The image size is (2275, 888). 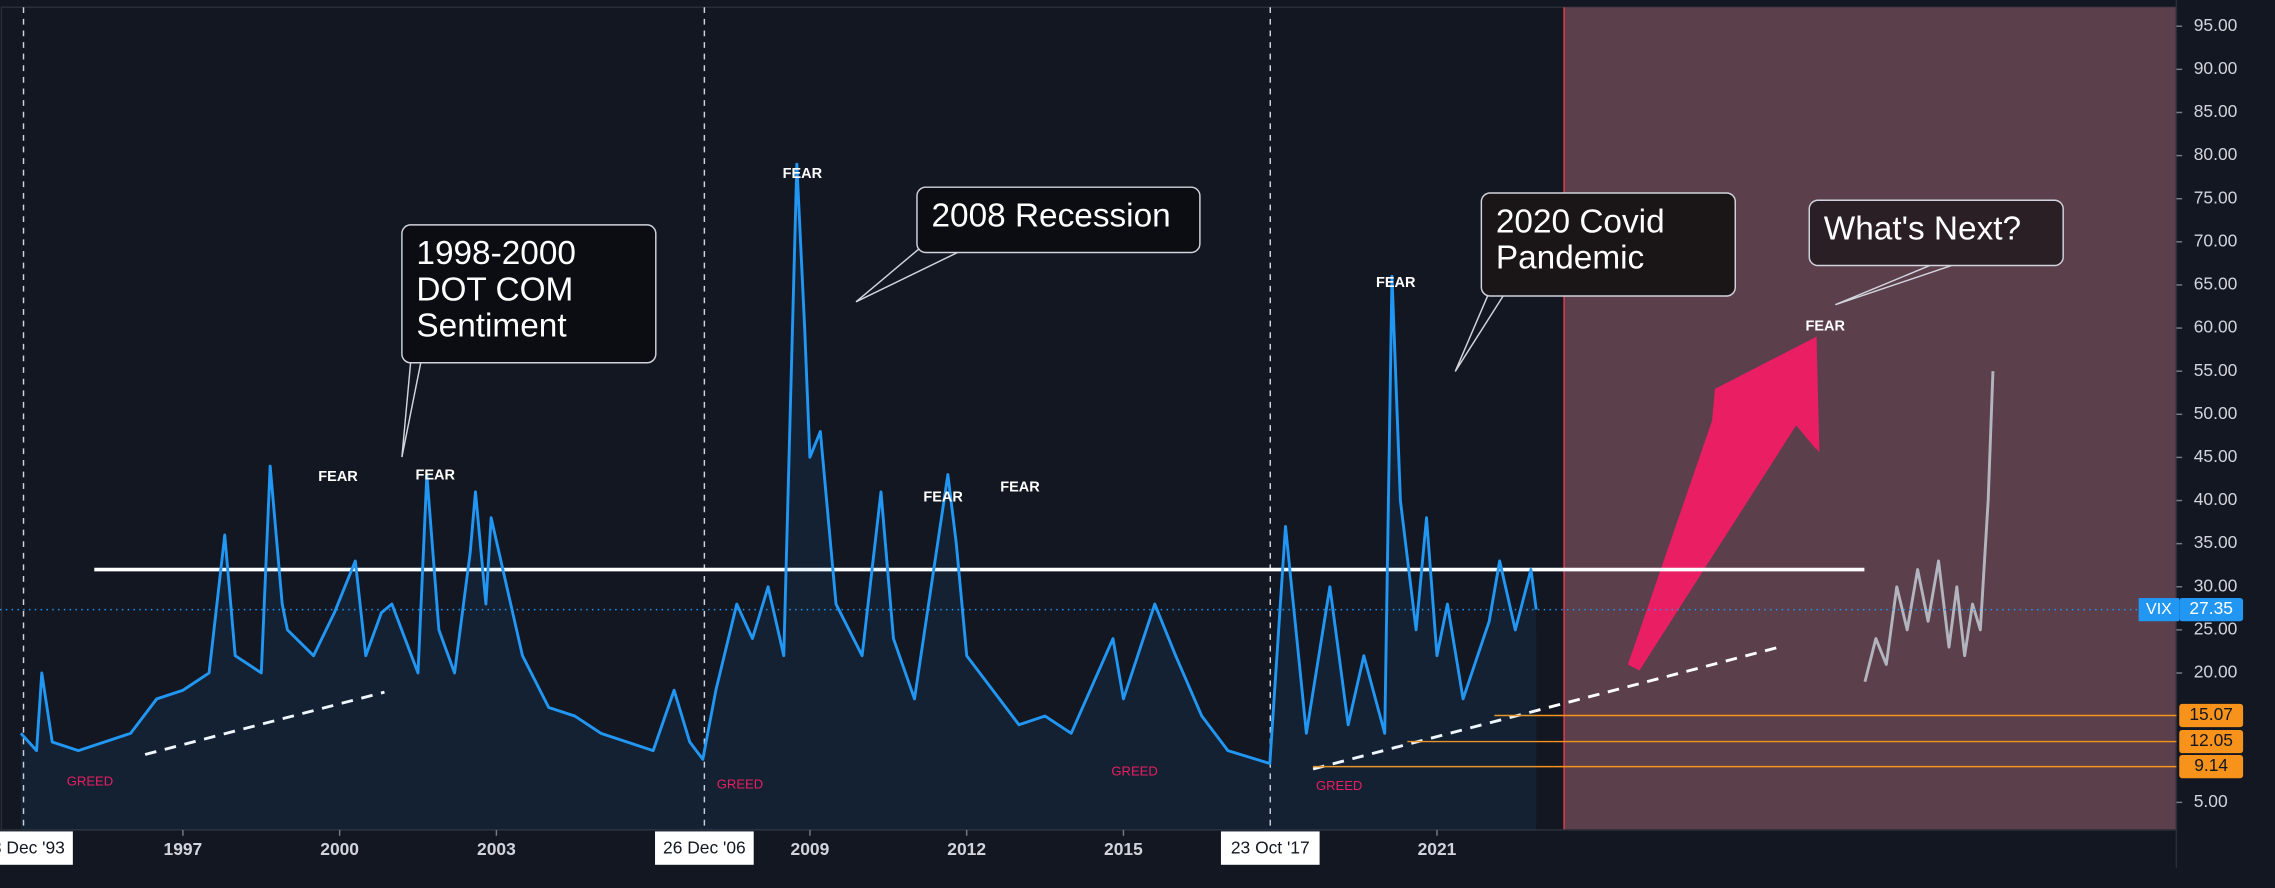 I want to click on callout-text: What's Next?, so click(x=1922, y=229).